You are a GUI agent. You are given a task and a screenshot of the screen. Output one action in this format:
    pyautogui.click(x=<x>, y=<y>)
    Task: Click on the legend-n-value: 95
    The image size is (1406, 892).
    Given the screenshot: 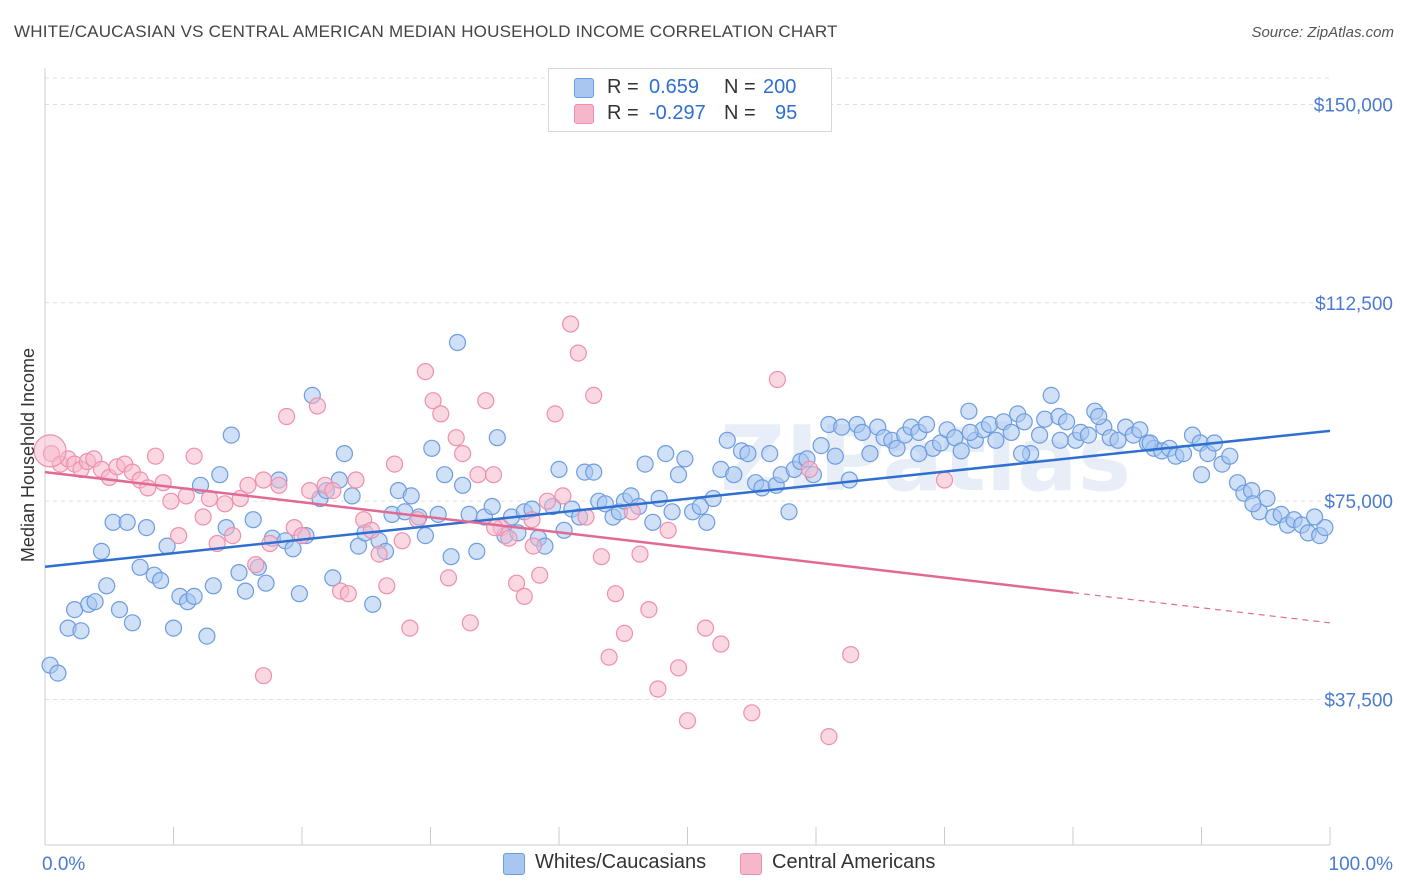 What is the action you would take?
    pyautogui.click(x=786, y=113)
    